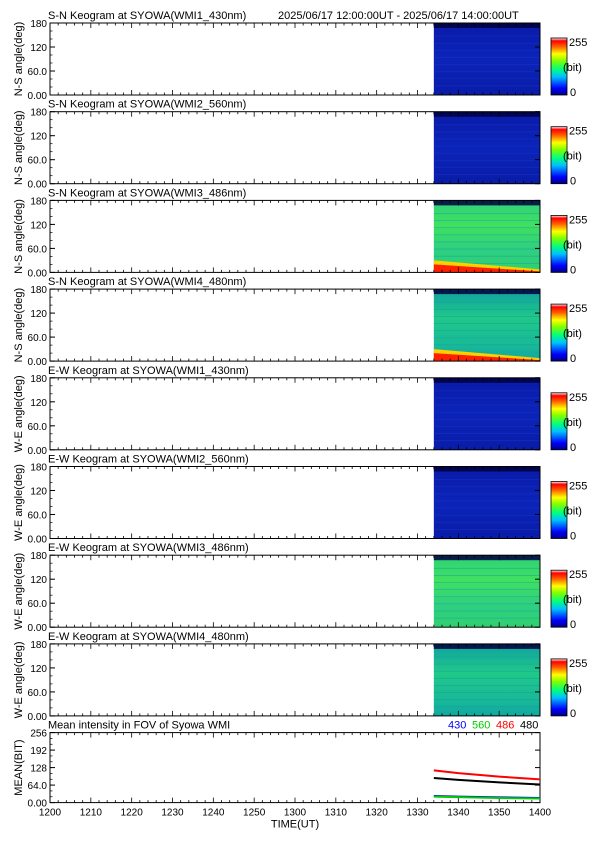 The width and height of the screenshot is (595, 842). I want to click on legend-entry-430: 430, so click(457, 726).